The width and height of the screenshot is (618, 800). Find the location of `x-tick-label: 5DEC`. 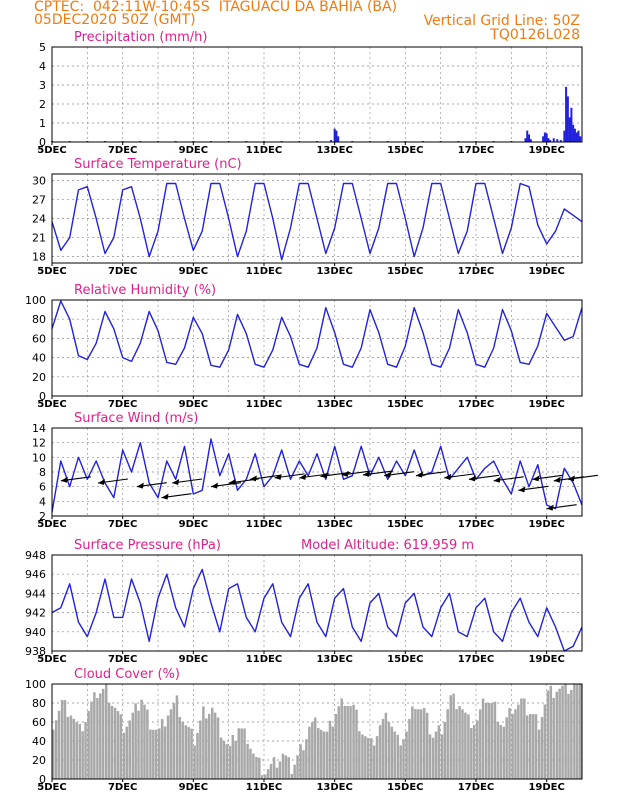

x-tick-label: 5DEC is located at coordinates (51, 404).